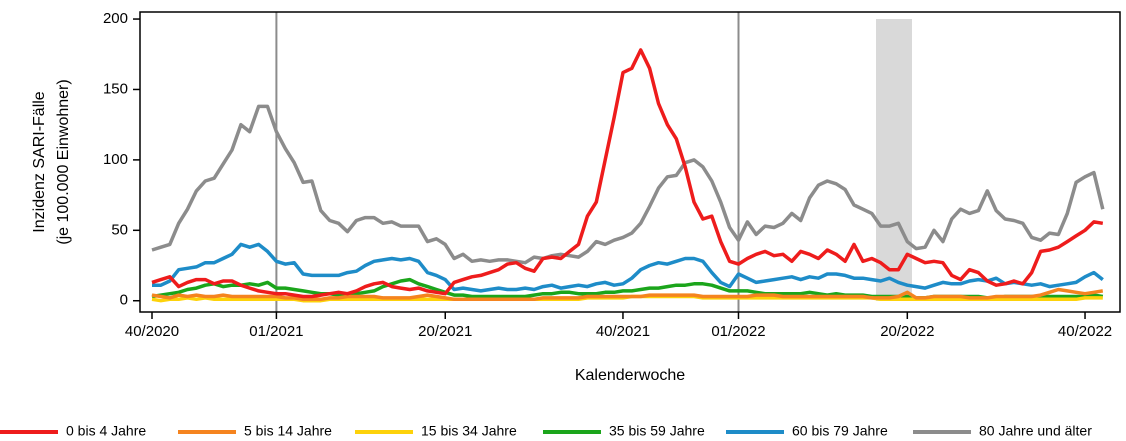  What do you see at coordinates (115, 18) in the screenshot?
I see `y-tick-label: 200` at bounding box center [115, 18].